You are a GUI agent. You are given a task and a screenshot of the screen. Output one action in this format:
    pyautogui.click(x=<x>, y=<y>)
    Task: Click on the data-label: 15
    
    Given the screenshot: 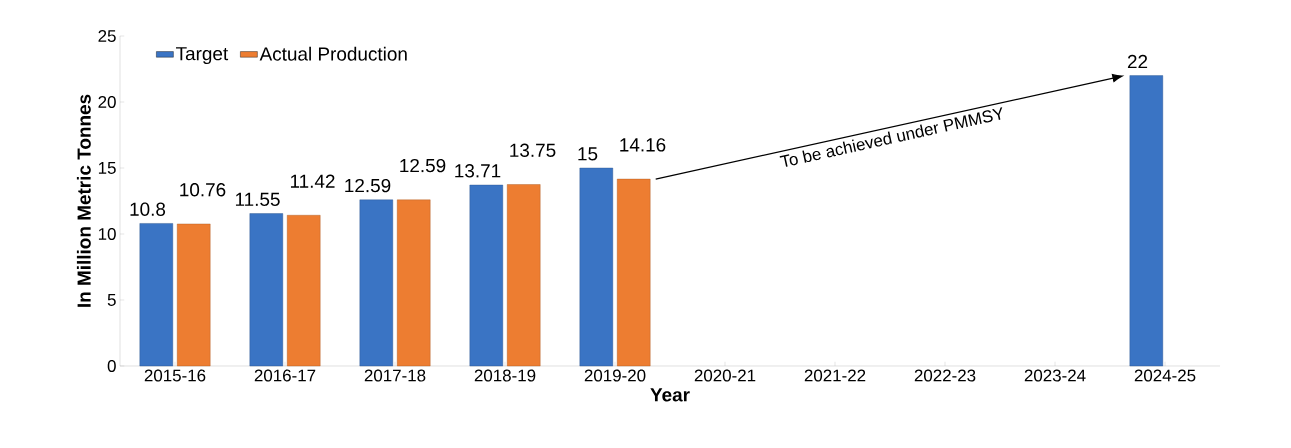 What is the action you would take?
    pyautogui.click(x=588, y=154)
    